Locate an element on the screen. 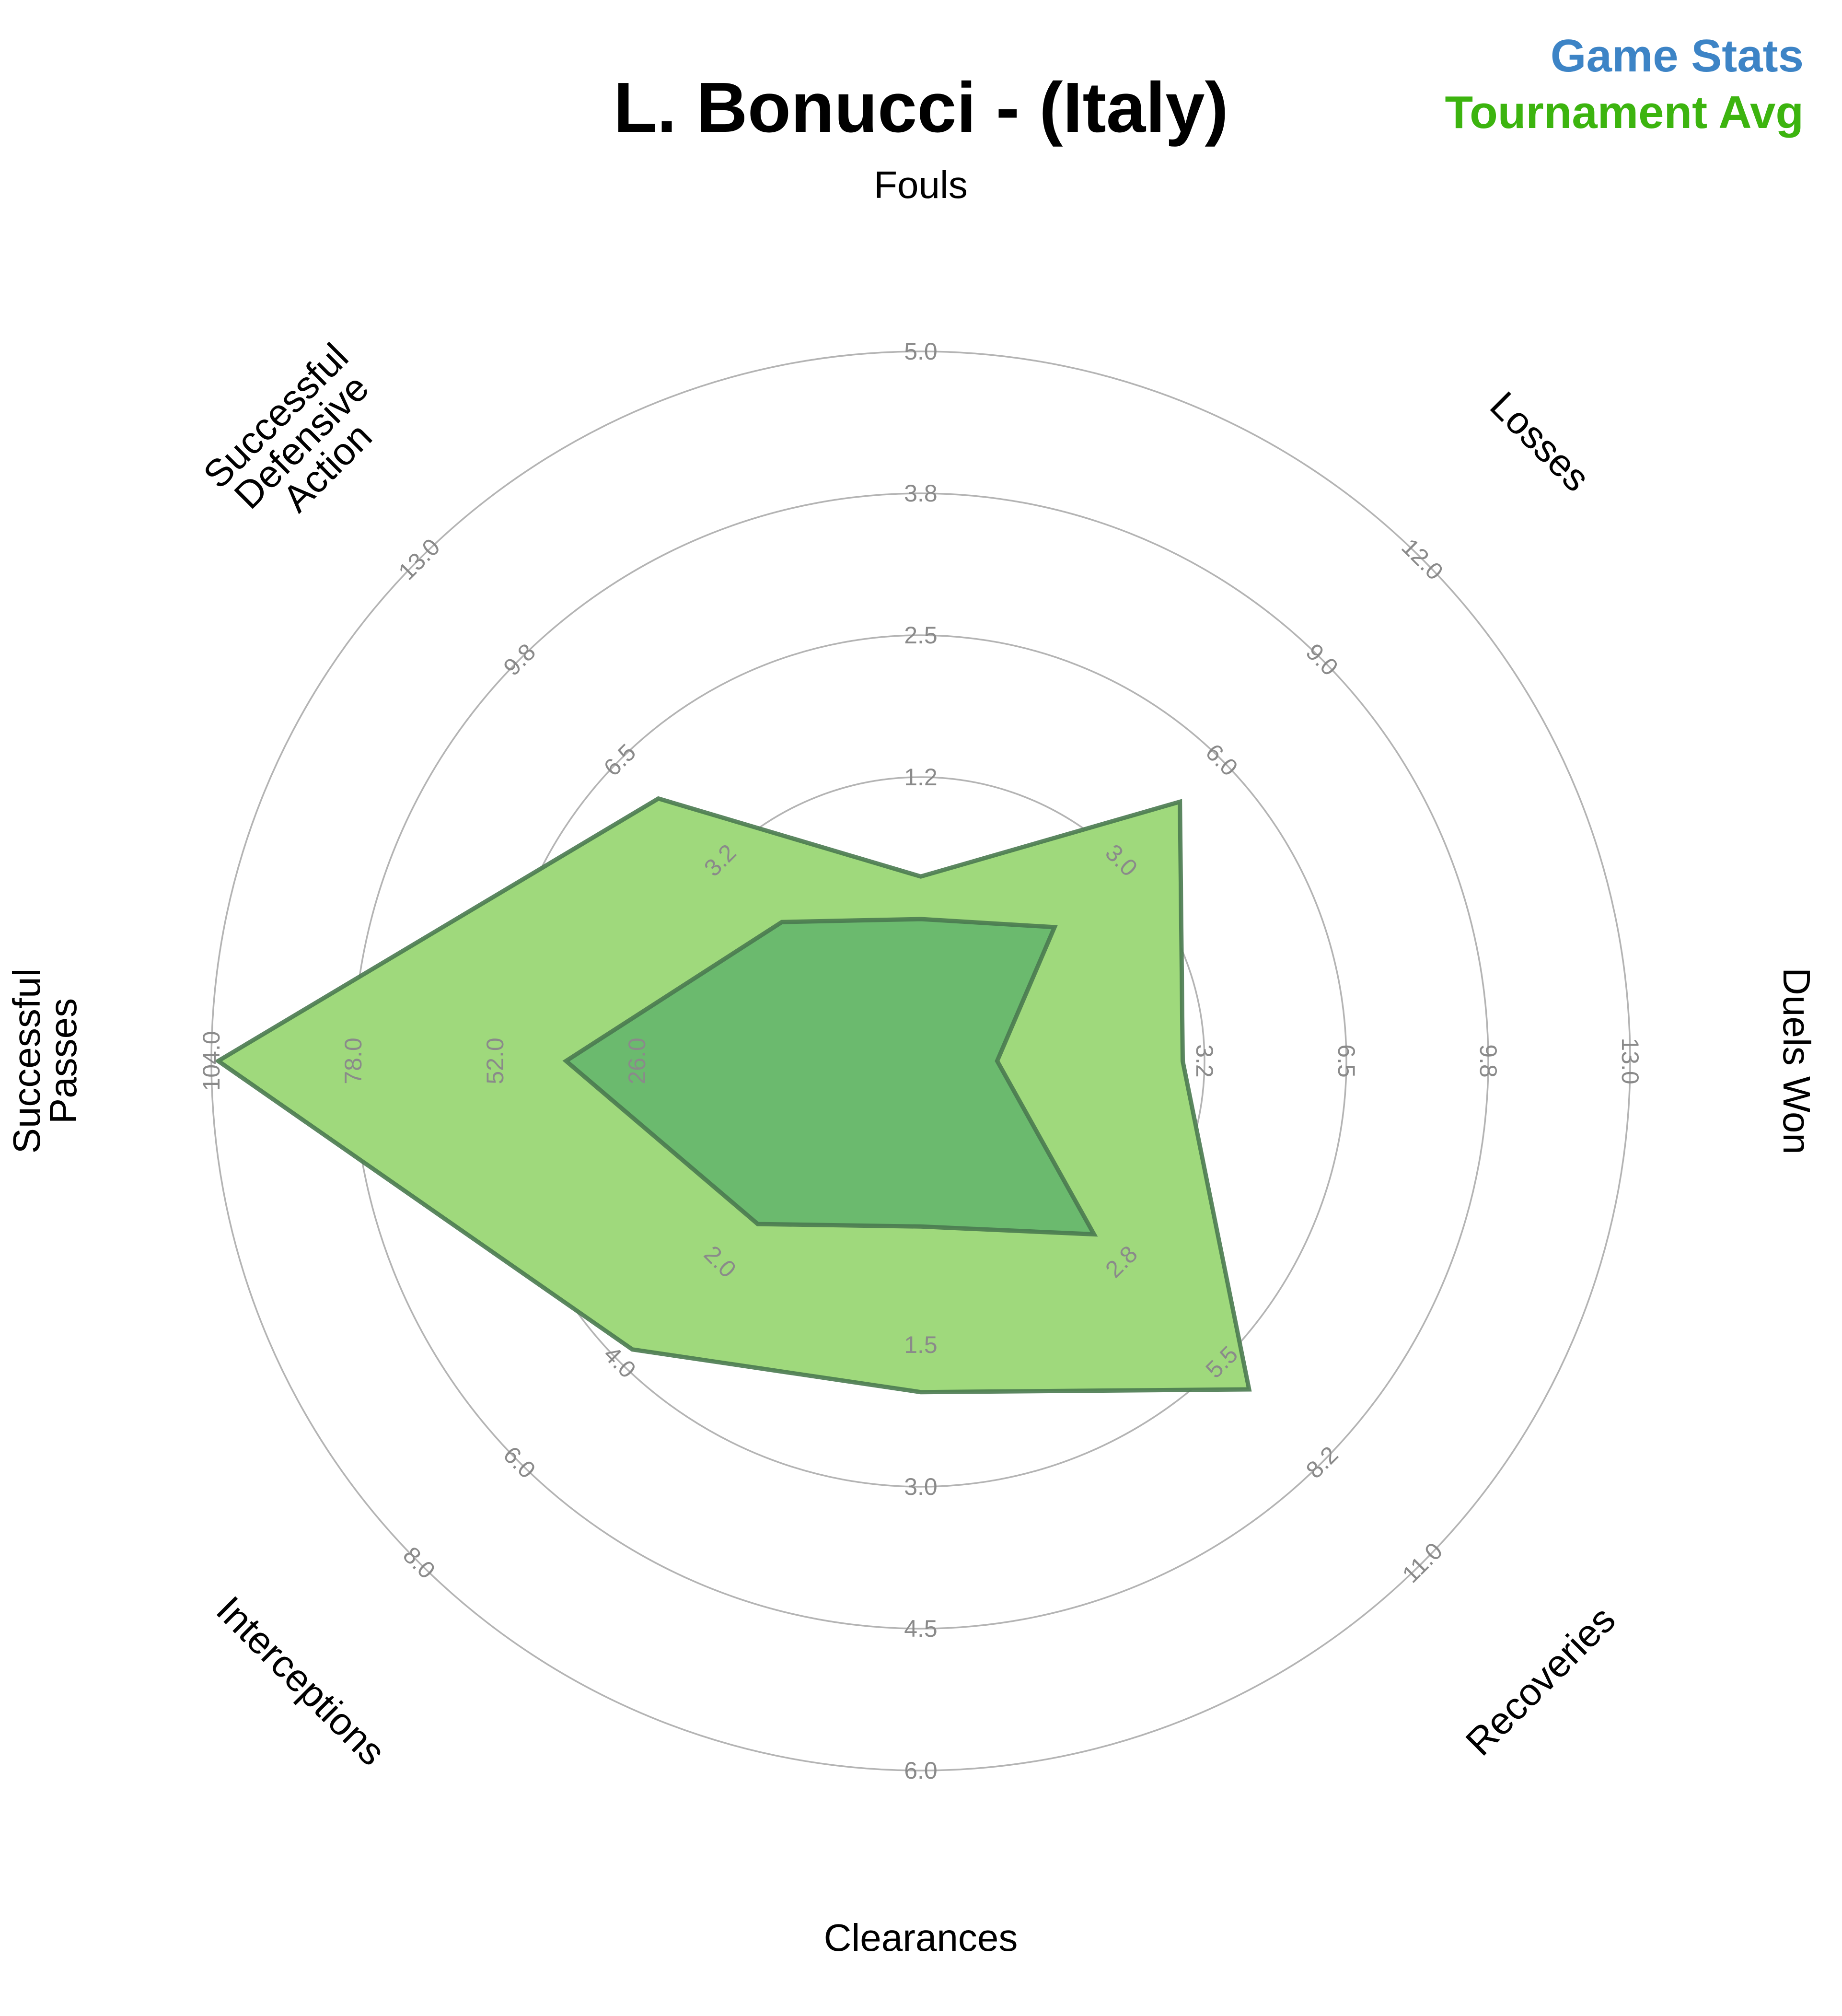 The image size is (1842, 2016). tick-label: 13.0 is located at coordinates (1630, 1060).